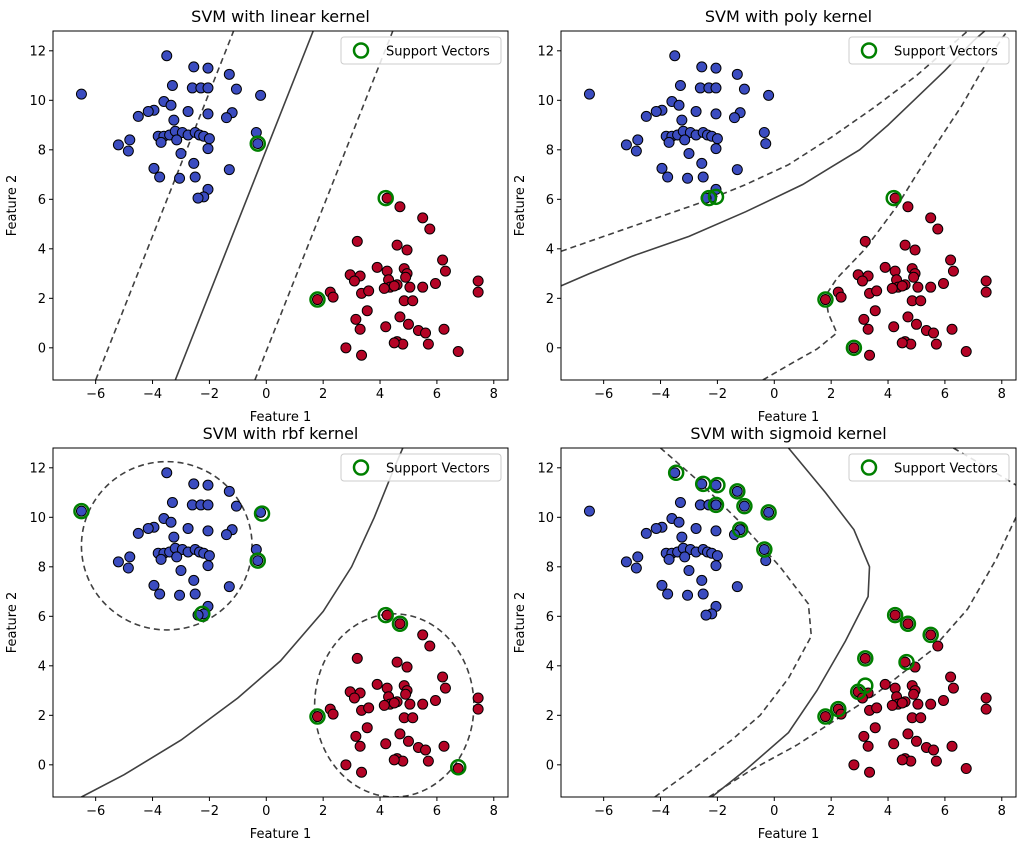  What do you see at coordinates (550, 348) in the screenshot?
I see `y-tick-label: 0` at bounding box center [550, 348].